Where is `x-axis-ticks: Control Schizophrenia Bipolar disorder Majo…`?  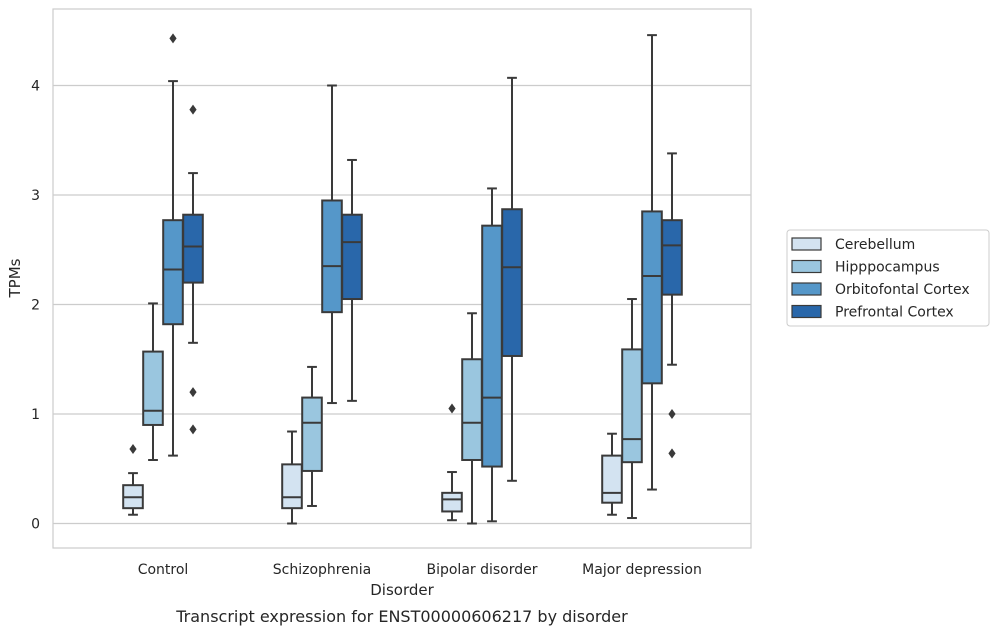
x-axis-ticks: Control Schizophrenia Bipolar disorder Majo… is located at coordinates (420, 570).